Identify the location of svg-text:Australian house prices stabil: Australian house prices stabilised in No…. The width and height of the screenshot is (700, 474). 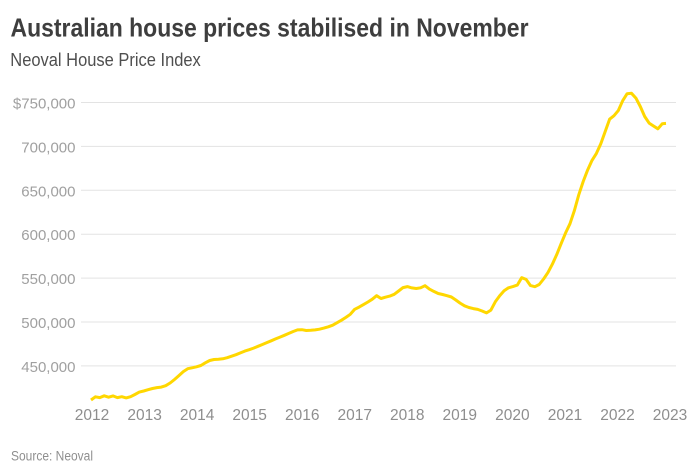
(270, 28).